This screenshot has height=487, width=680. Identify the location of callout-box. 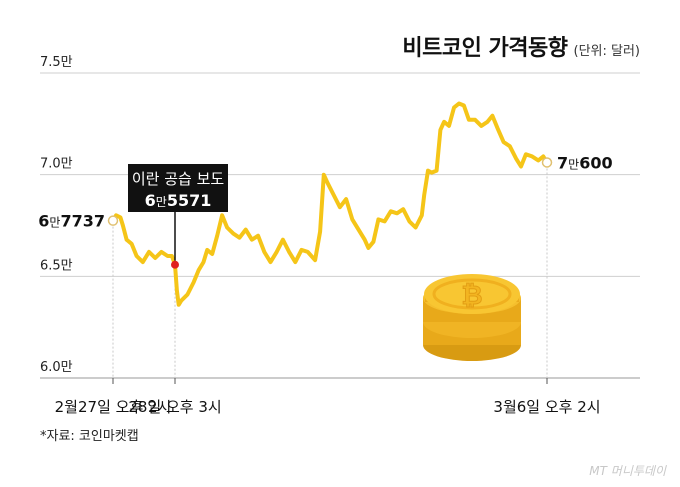
(178, 188).